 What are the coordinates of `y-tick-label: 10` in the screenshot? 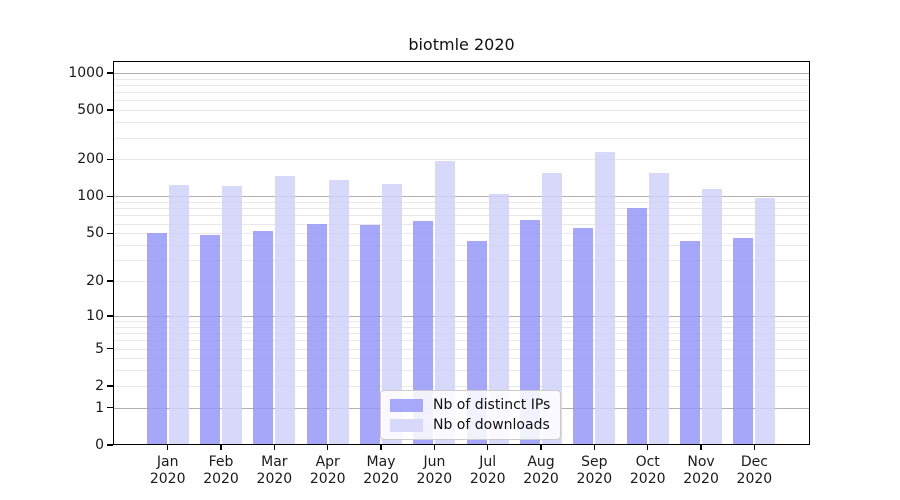 It's located at (95, 315).